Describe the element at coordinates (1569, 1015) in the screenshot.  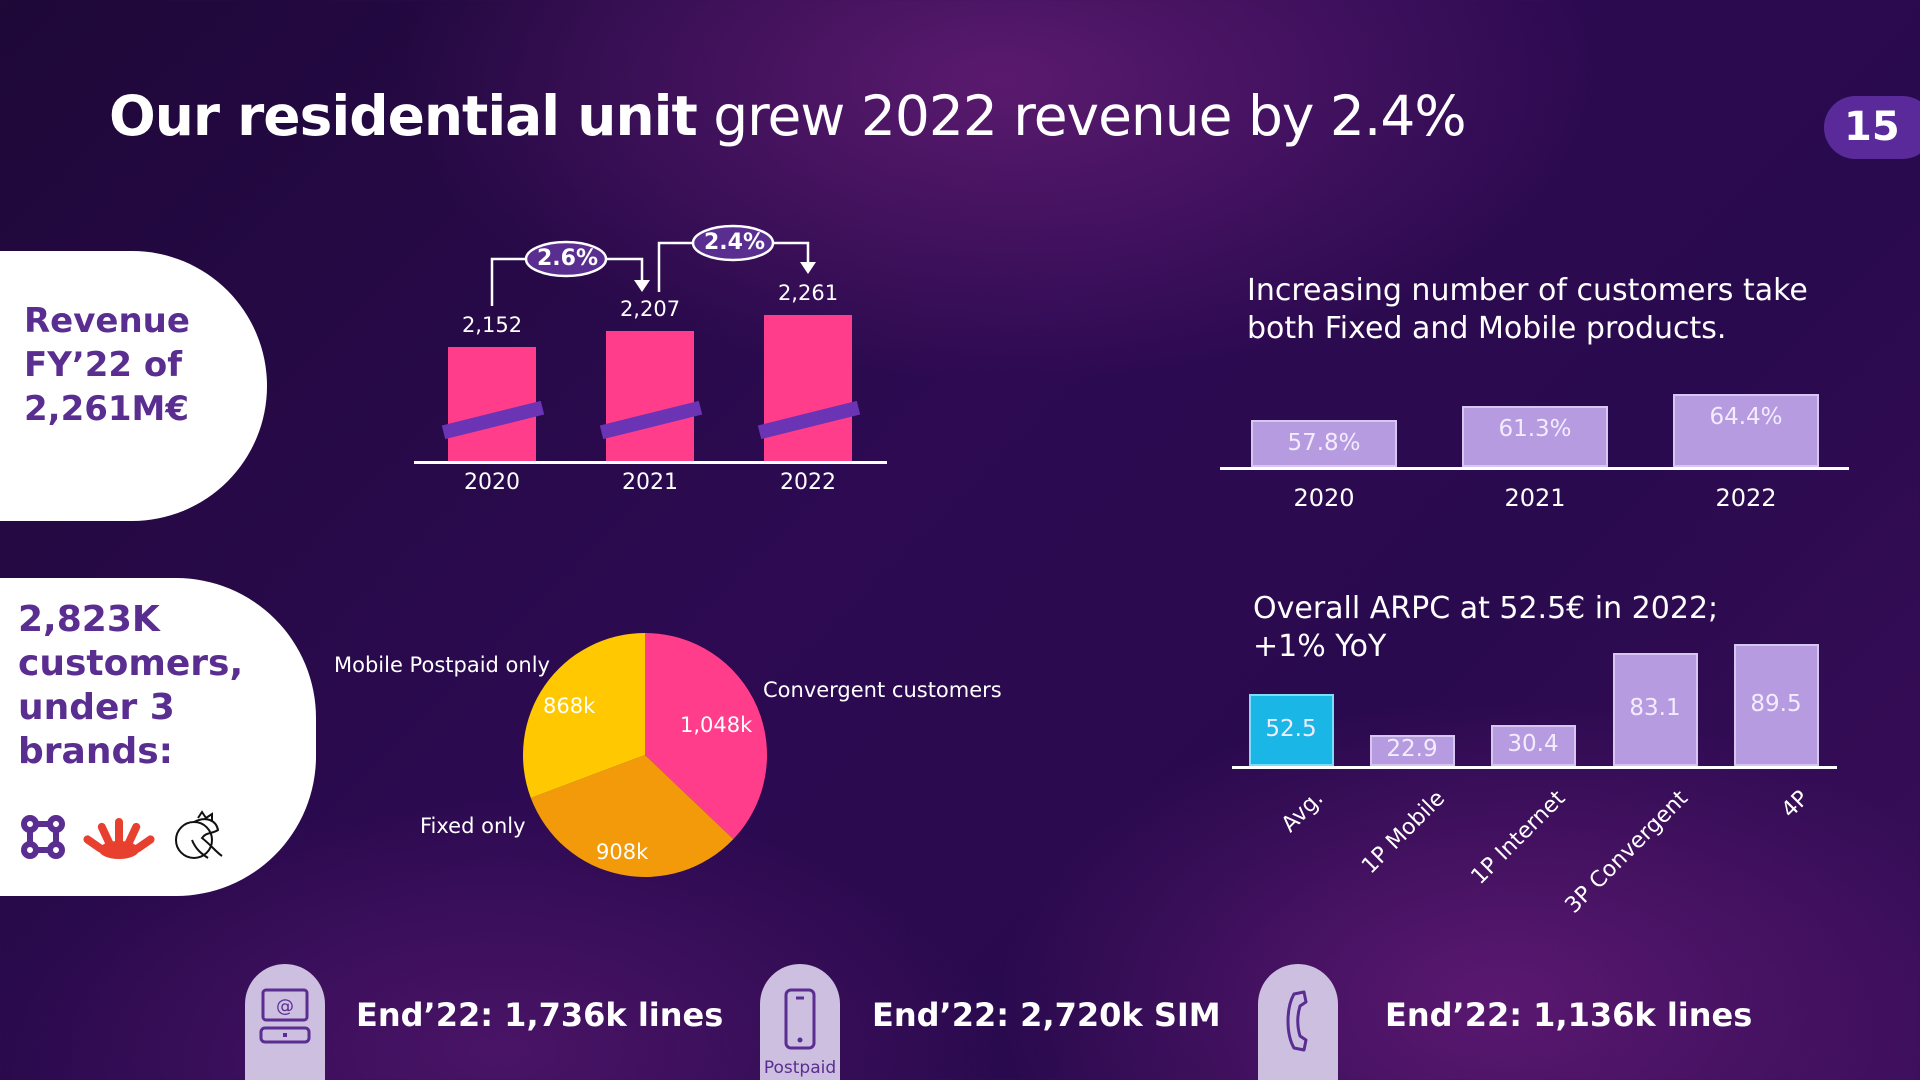
I see `fixed-lines-stat: End’22: 1,136k lines` at that location.